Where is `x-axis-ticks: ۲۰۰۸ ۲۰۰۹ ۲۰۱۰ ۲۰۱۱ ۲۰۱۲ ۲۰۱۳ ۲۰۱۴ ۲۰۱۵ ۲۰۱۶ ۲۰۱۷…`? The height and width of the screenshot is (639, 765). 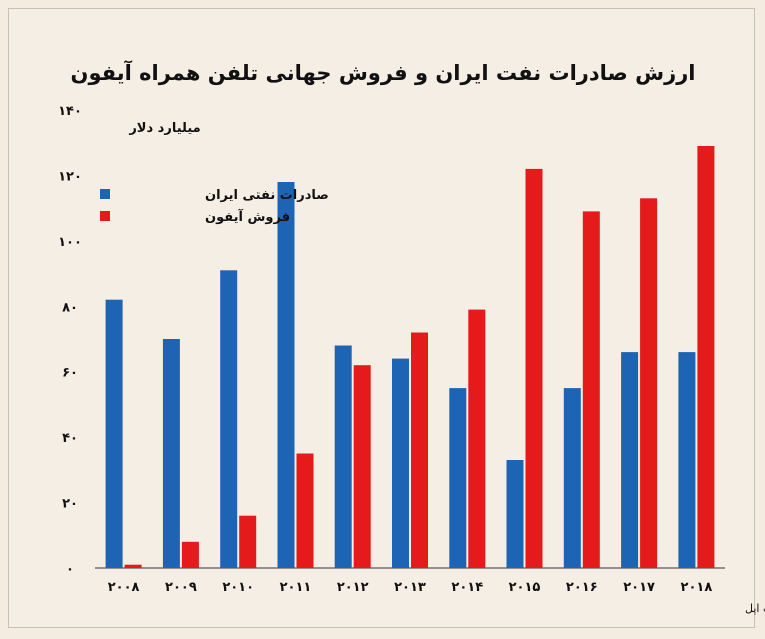
x-axis-ticks: ۲۰۰۸ ۲۰۰۹ ۲۰۱۰ ۲۰۱۱ ۲۰۱۲ ۲۰۱۳ ۲۰۱۴ ۲۰۱۵ ۲۰۱۶ ۲۰۱۷… is located at coordinates (410, 587).